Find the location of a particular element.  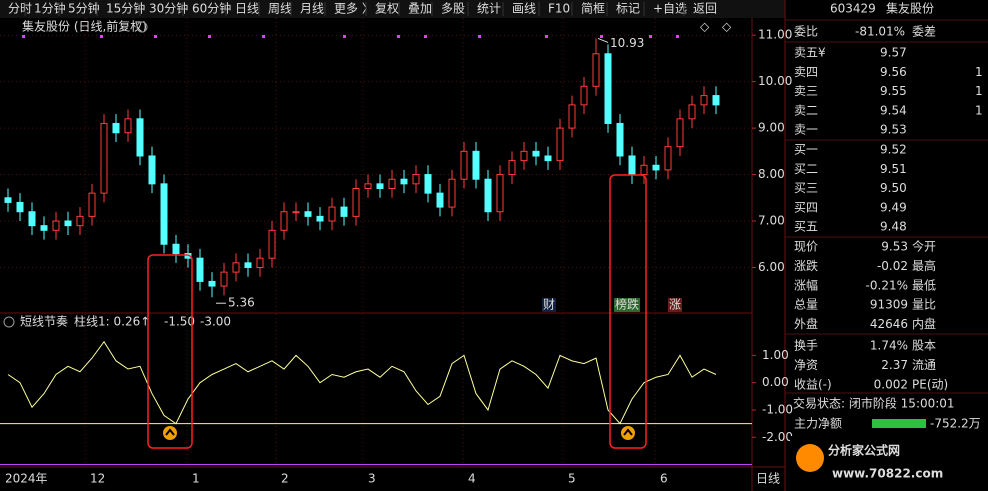

toolbar-button: 标记 is located at coordinates (628, 9).